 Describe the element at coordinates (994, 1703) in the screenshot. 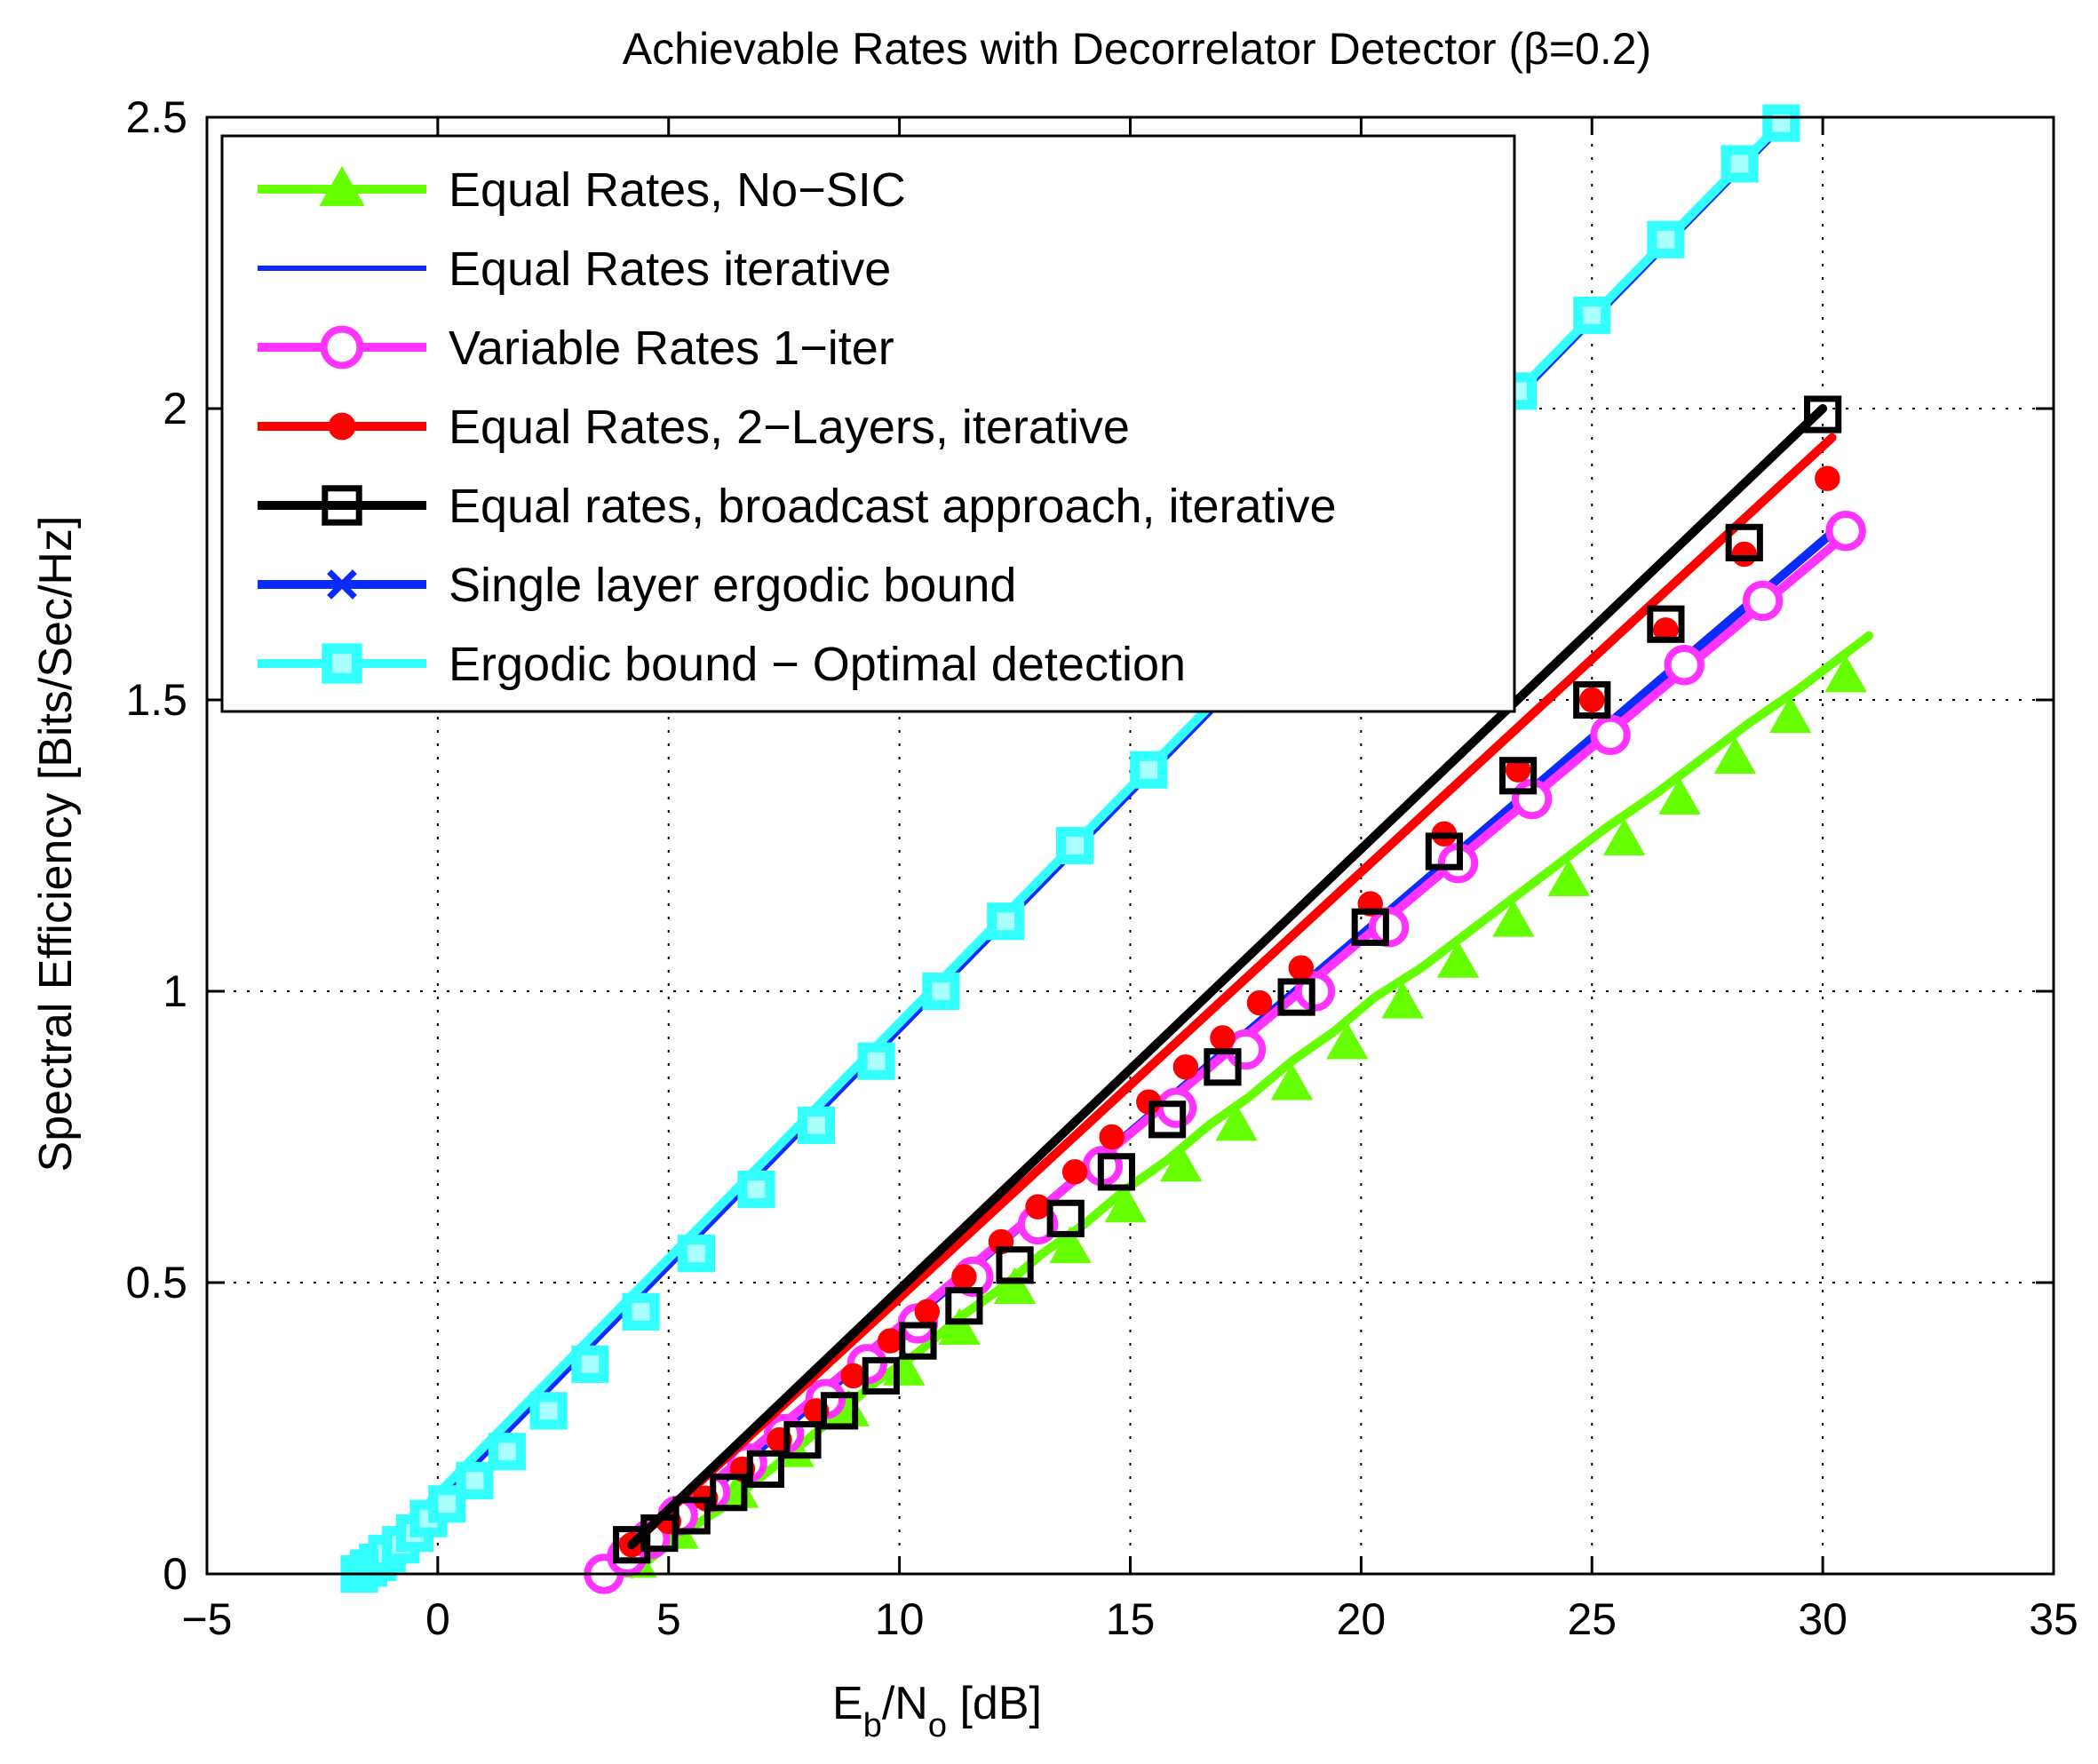

I see `x-axis-title-unit: [dB]` at that location.